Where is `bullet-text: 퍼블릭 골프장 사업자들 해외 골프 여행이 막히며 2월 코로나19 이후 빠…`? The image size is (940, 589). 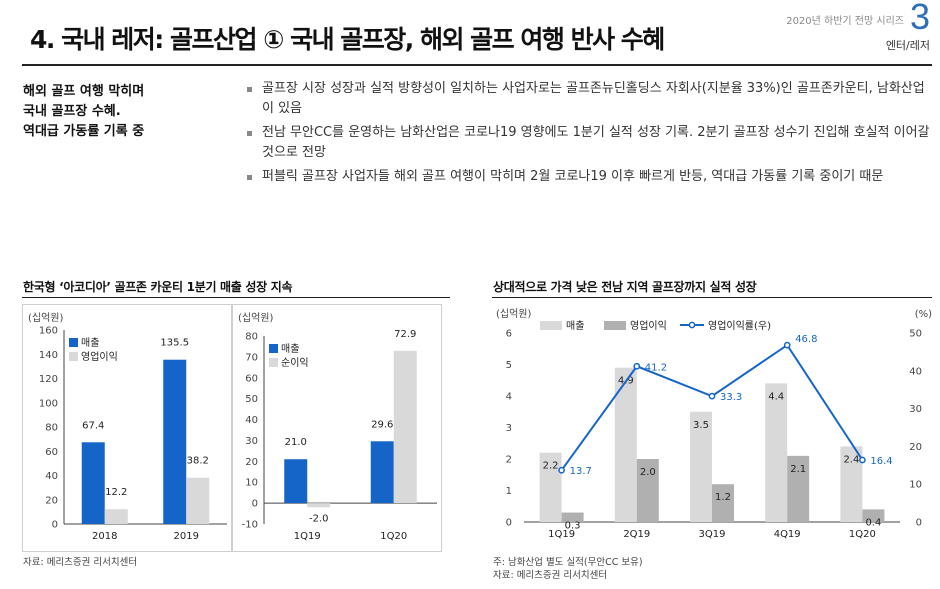 bullet-text: 퍼블릭 골프장 사업자들 해외 골프 여행이 막히며 2월 코로나19 이후 빠… is located at coordinates (573, 176).